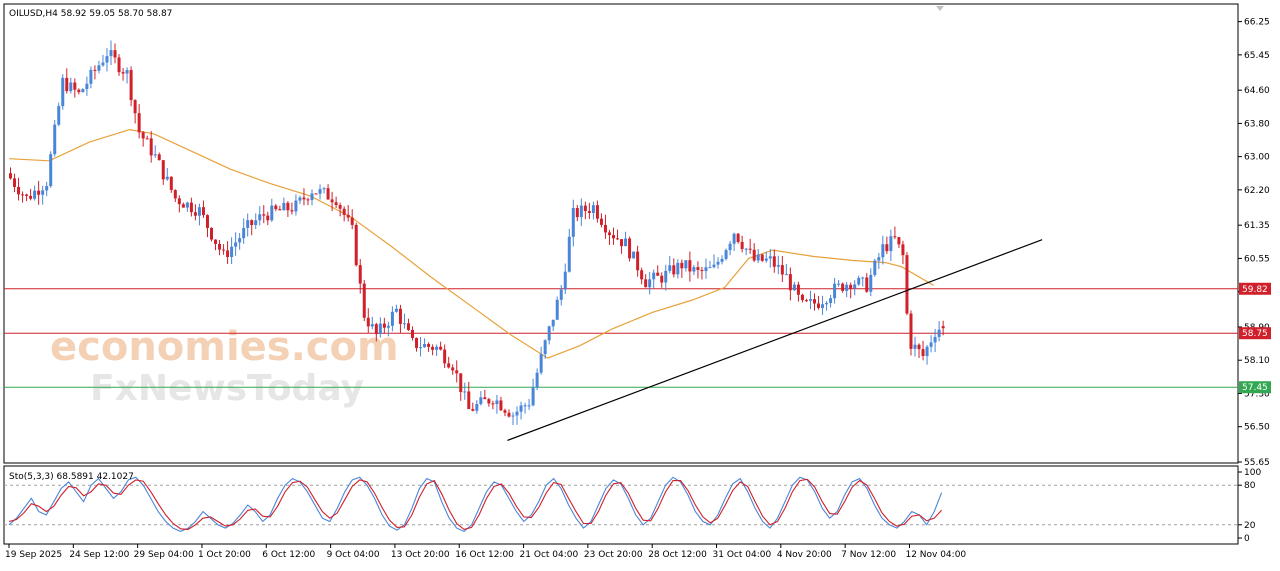  I want to click on stochastic-lines, so click(475, 504).